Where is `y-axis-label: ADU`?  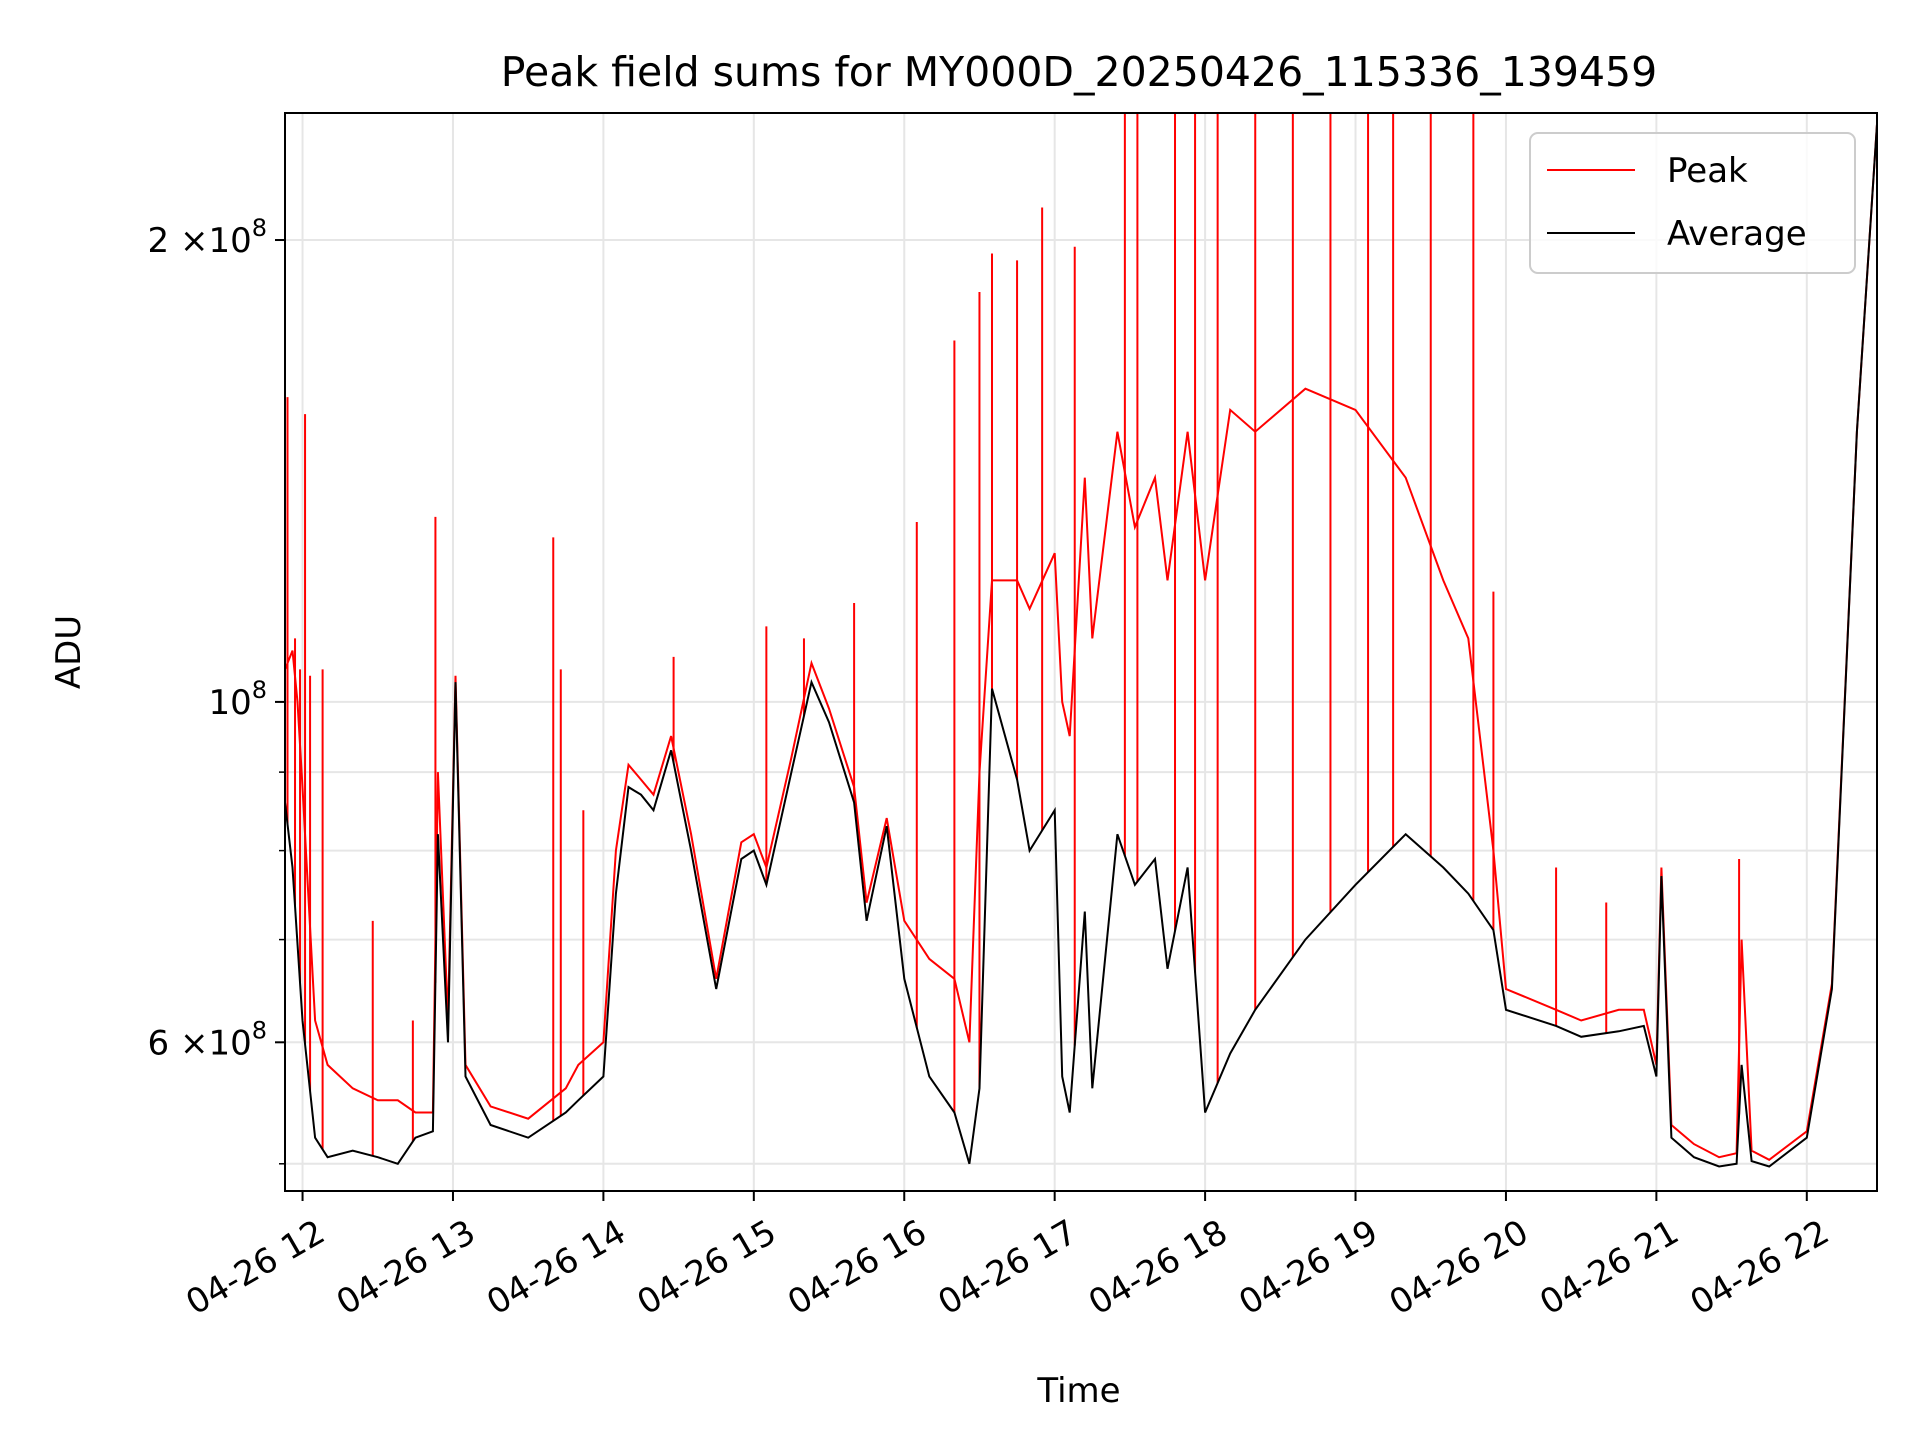
y-axis-label: ADU is located at coordinates (69, 652).